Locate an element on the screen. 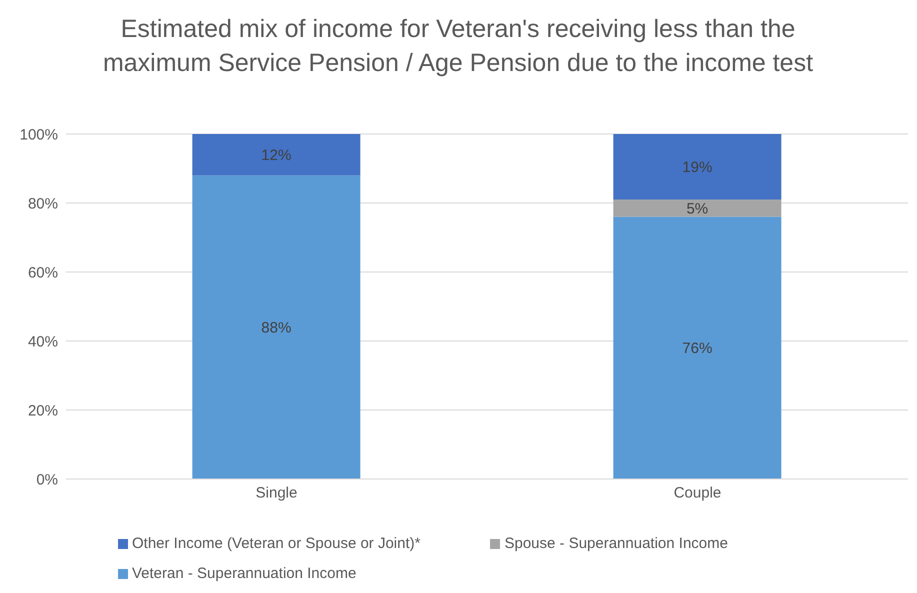 The image size is (917, 593). legend-label: Other Income (Veteran or Spouse or Joint)* is located at coordinates (276, 543).